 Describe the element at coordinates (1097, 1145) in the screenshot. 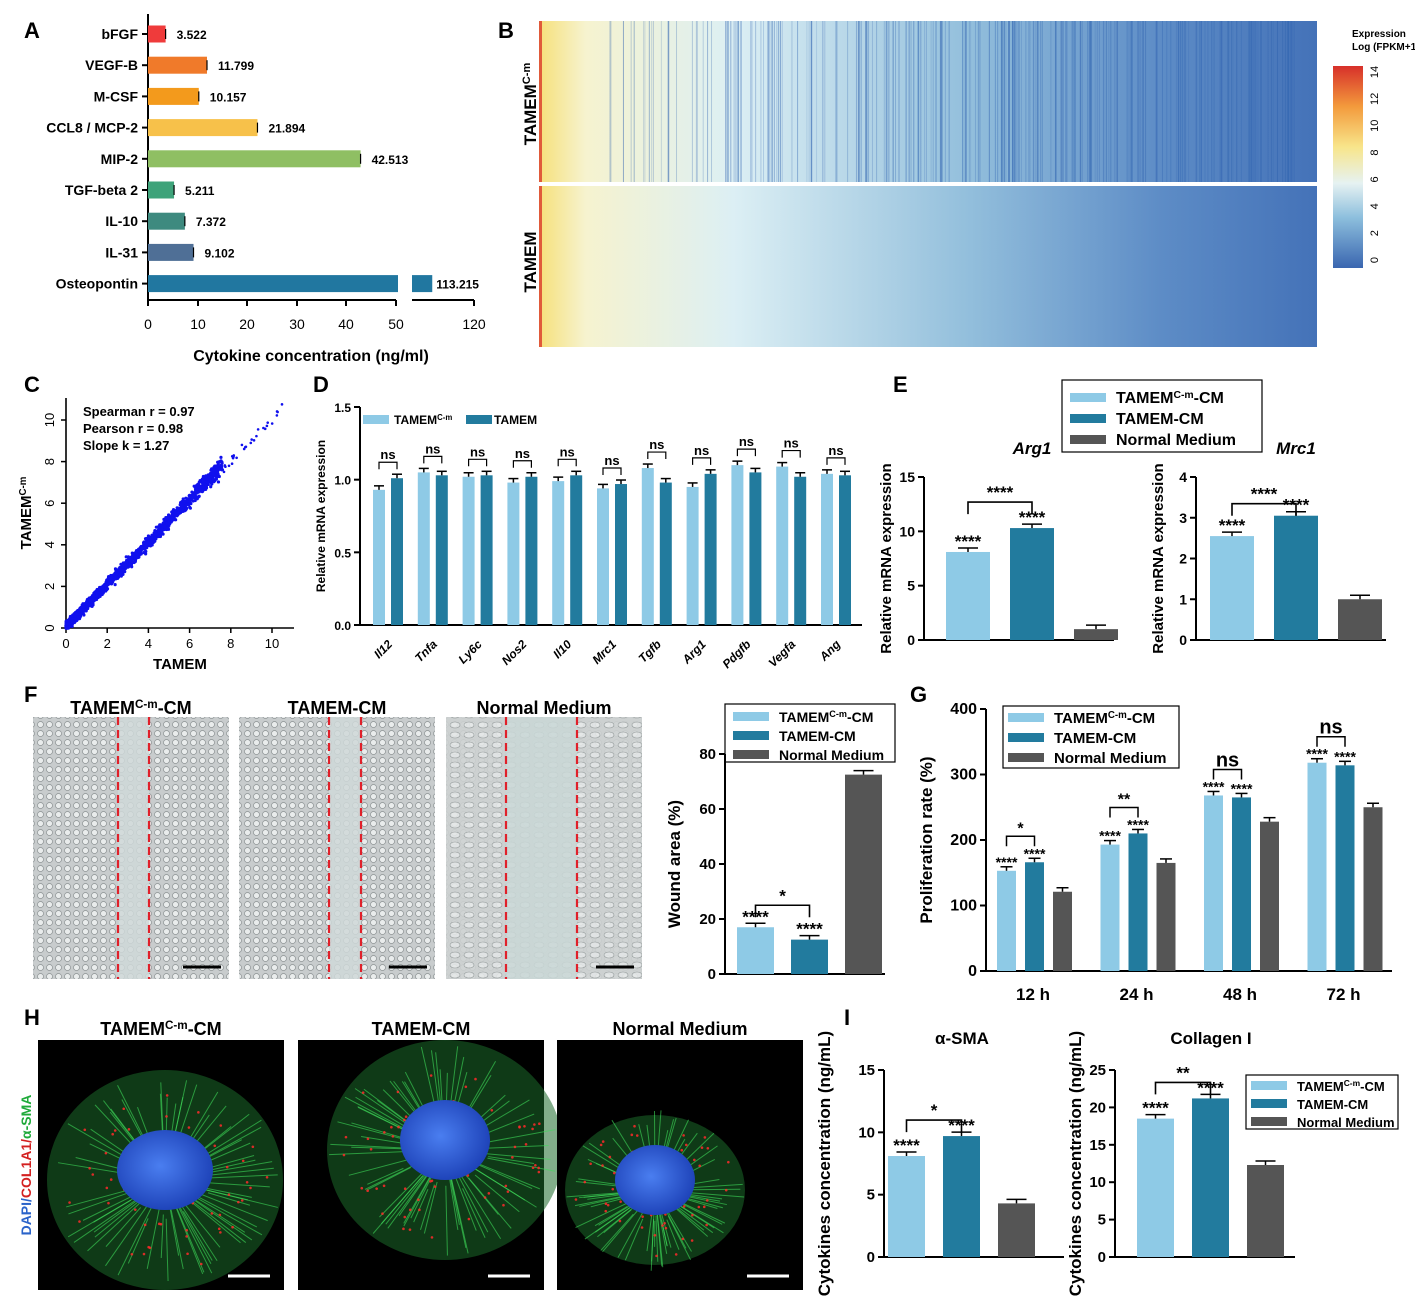

I see `y-tick-label: 15` at that location.